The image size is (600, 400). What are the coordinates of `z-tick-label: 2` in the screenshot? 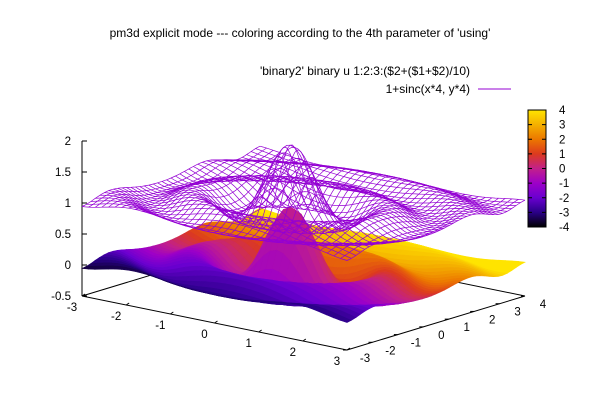 It's located at (68, 142).